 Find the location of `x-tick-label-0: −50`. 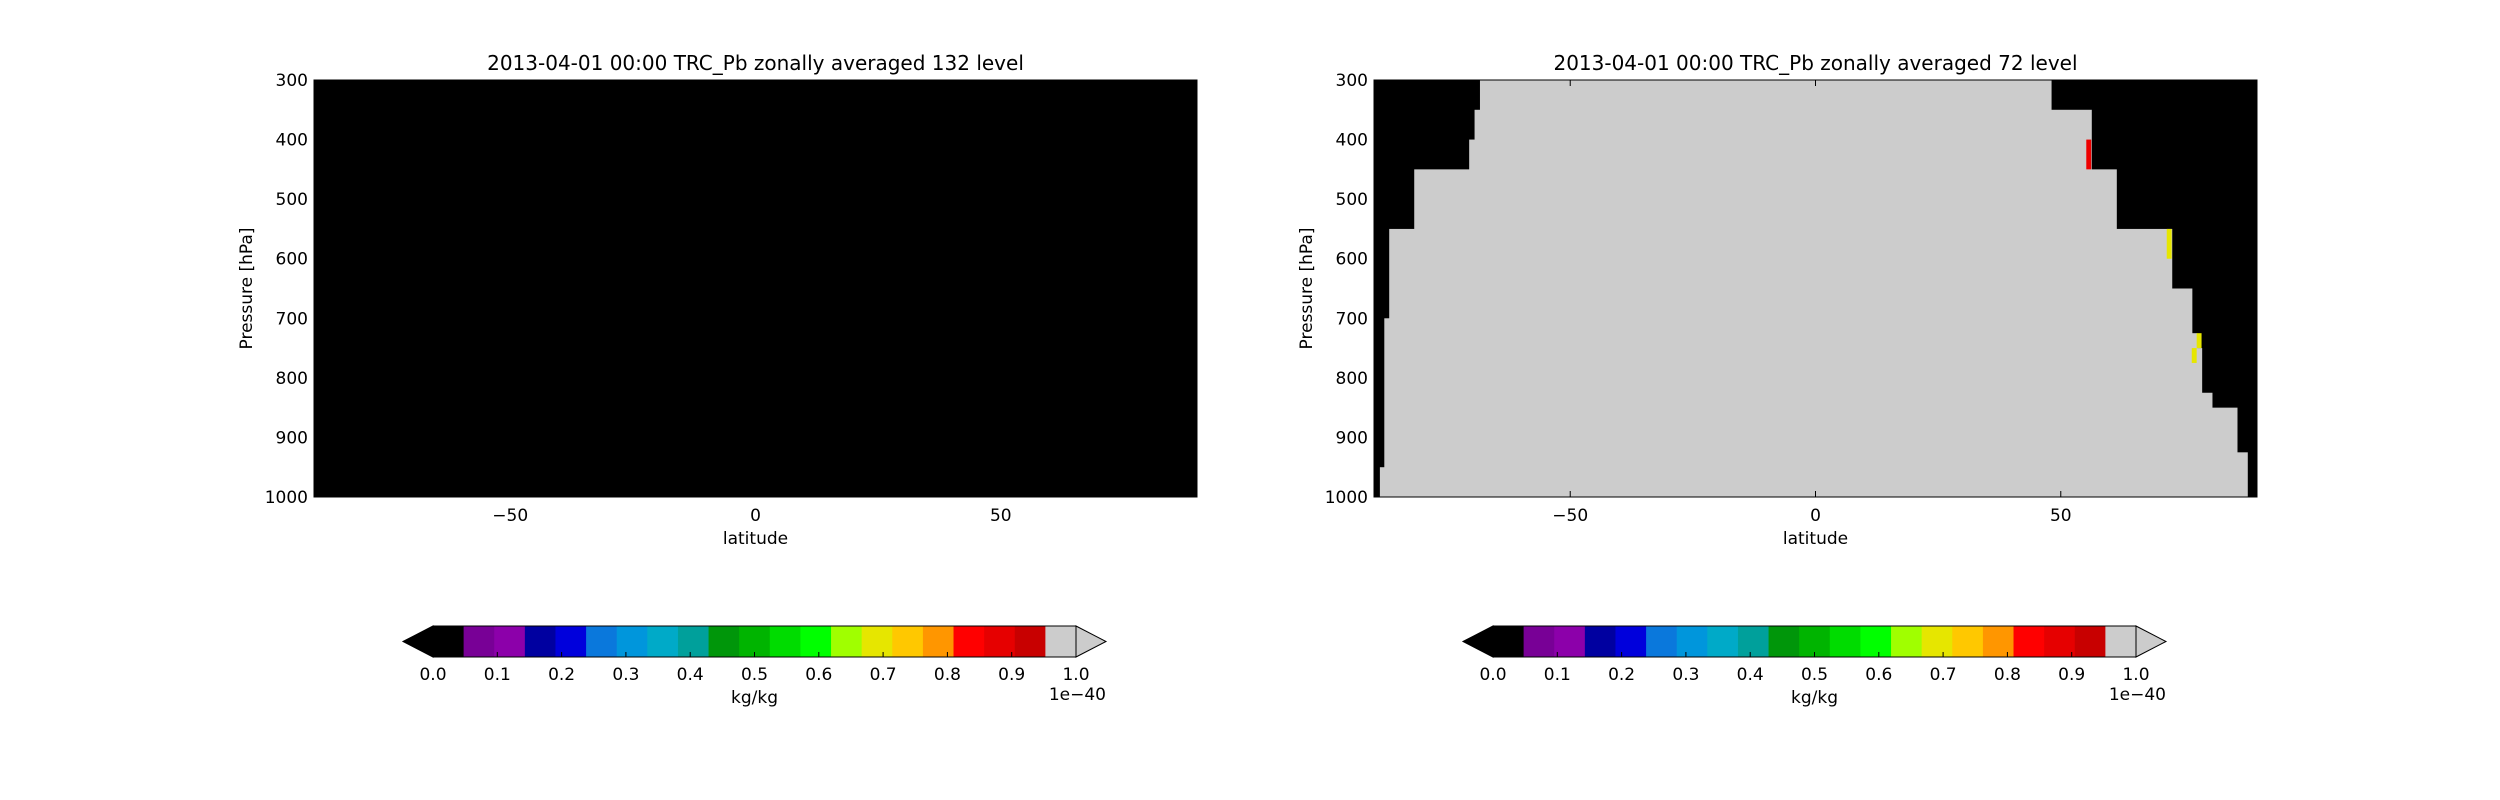

x-tick-label-0: −50 is located at coordinates (510, 516).